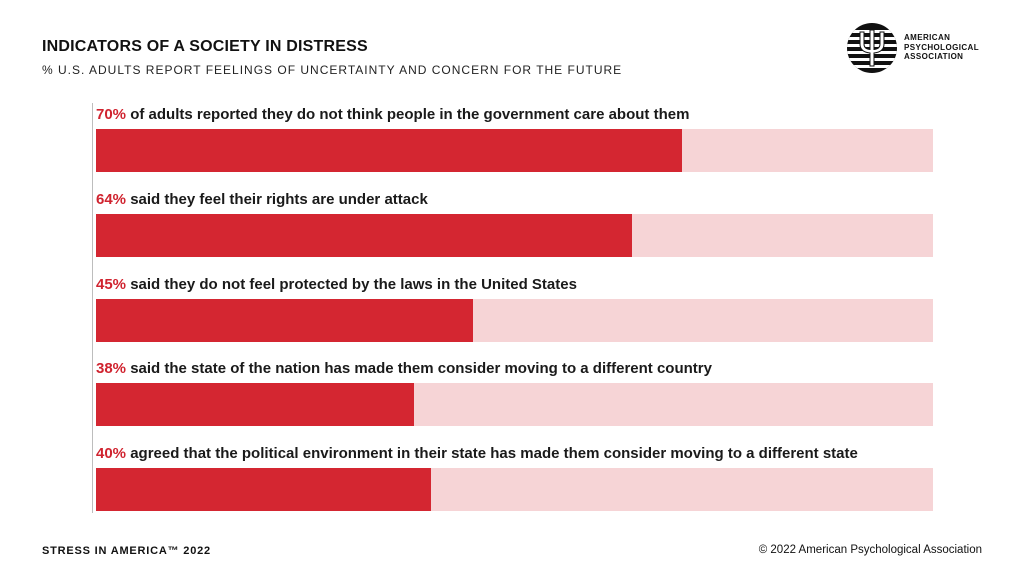  Describe the element at coordinates (111, 284) in the screenshot. I see `bar-percent: 45%` at that location.